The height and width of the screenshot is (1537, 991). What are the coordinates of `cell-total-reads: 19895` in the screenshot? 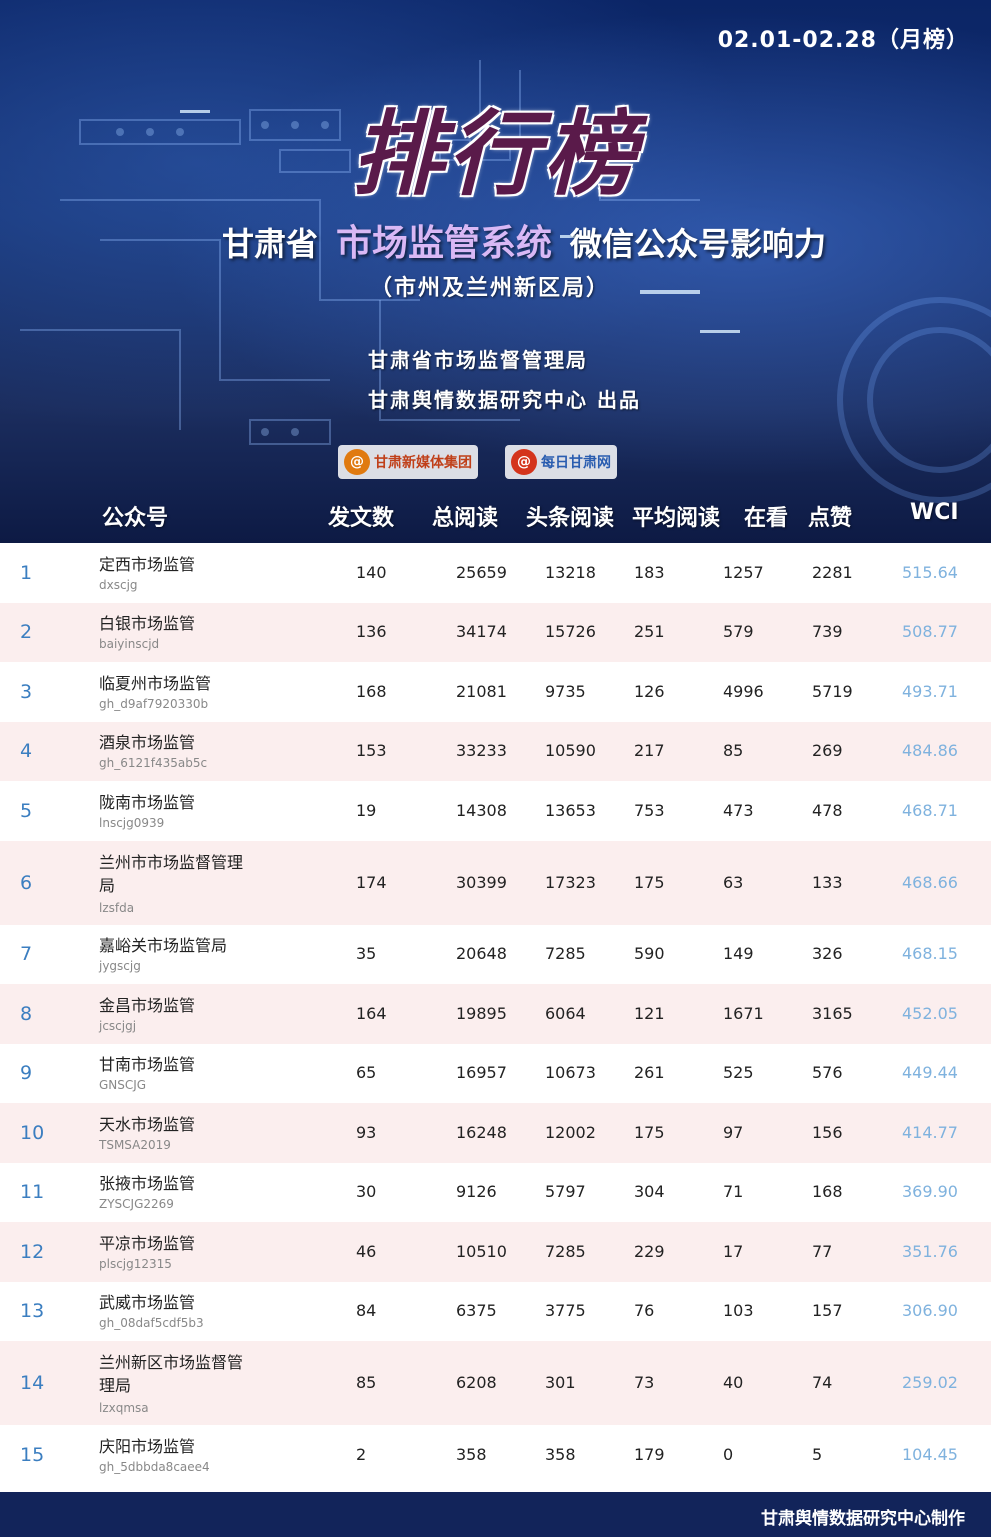 It's located at (481, 1013).